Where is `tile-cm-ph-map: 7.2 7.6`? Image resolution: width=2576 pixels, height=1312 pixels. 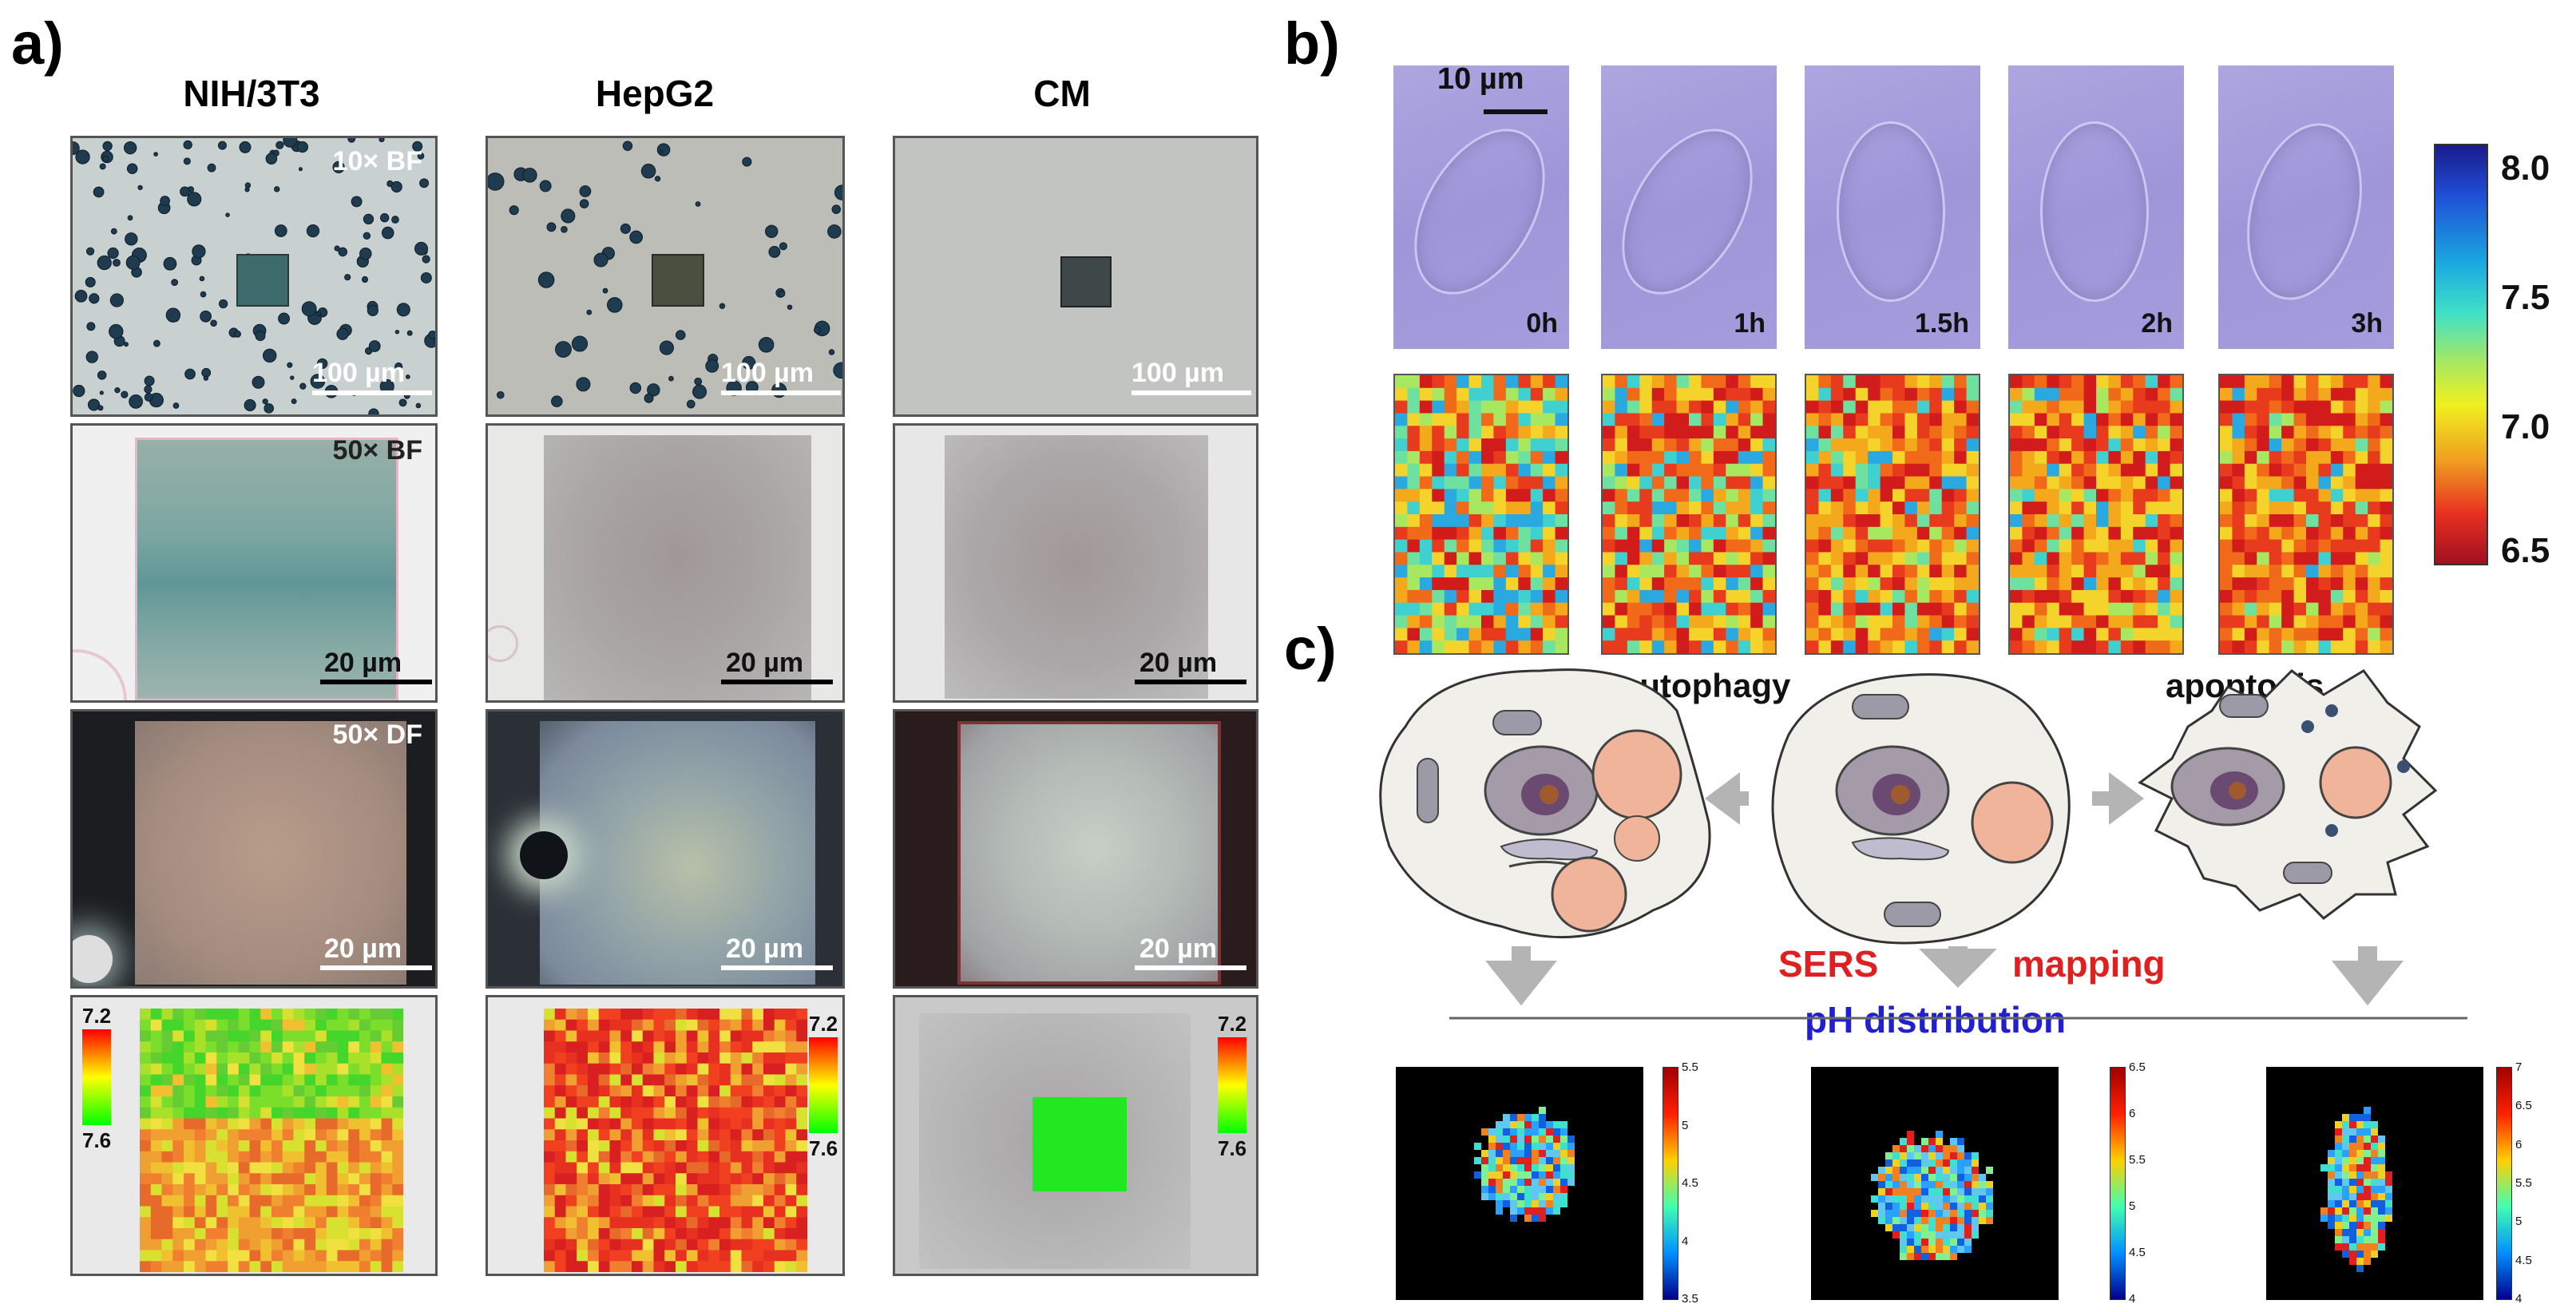 tile-cm-ph-map: 7.2 7.6 is located at coordinates (1075, 1135).